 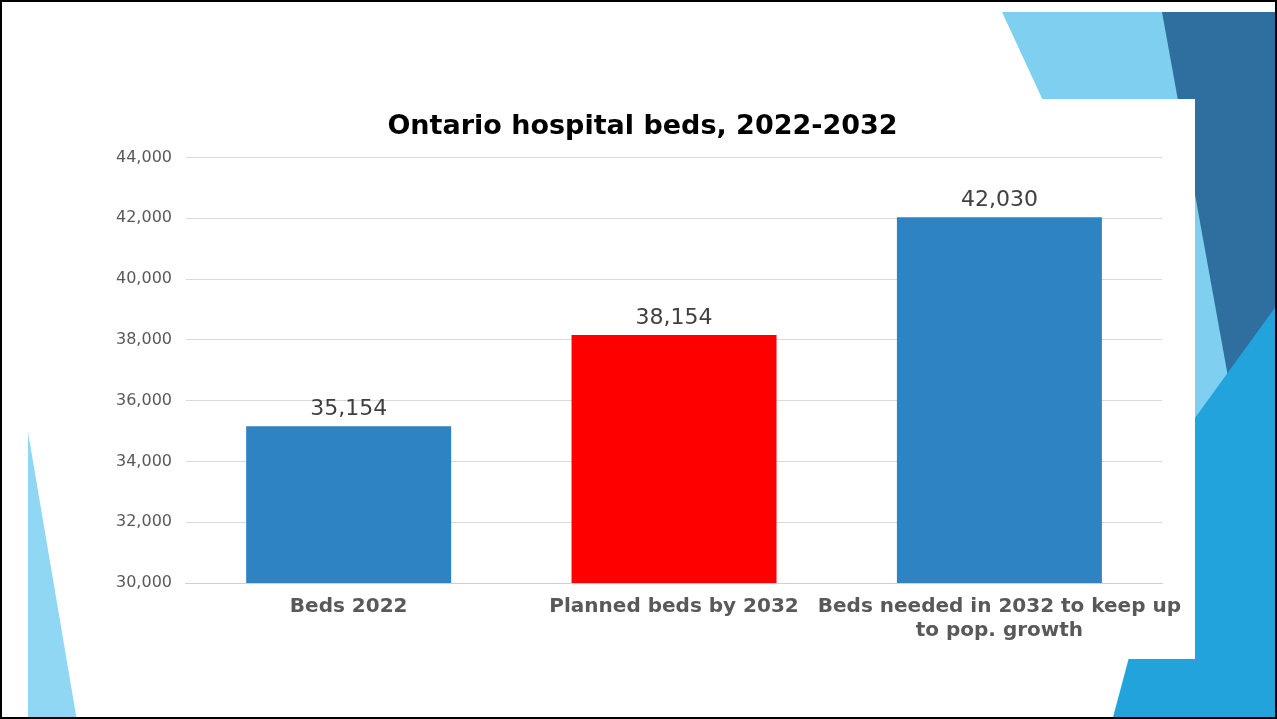 What do you see at coordinates (144, 582) in the screenshot?
I see `y-tick-label: 30,000` at bounding box center [144, 582].